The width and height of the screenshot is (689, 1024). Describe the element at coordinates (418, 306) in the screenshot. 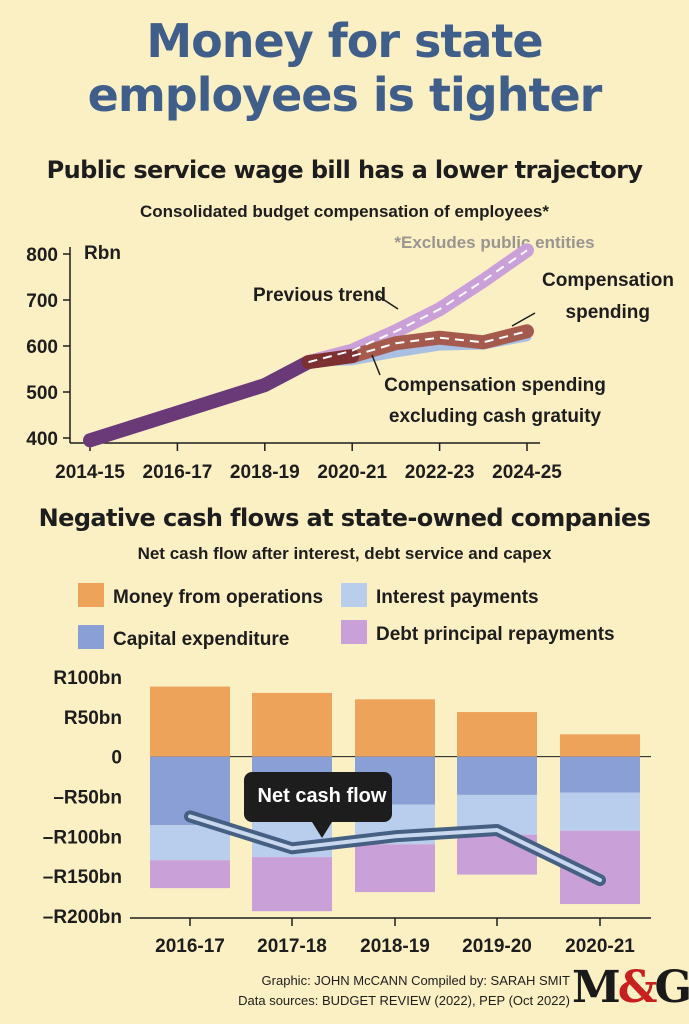

I see `previous-trend-dash` at that location.